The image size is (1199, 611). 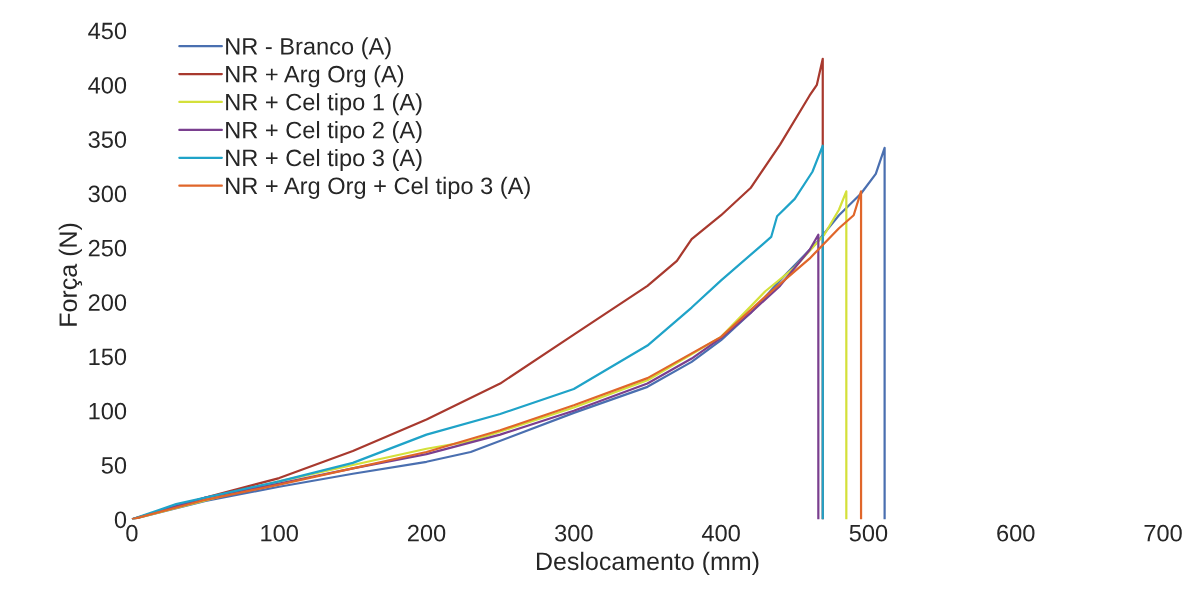 I want to click on x-tick-label: 100, so click(x=279, y=533).